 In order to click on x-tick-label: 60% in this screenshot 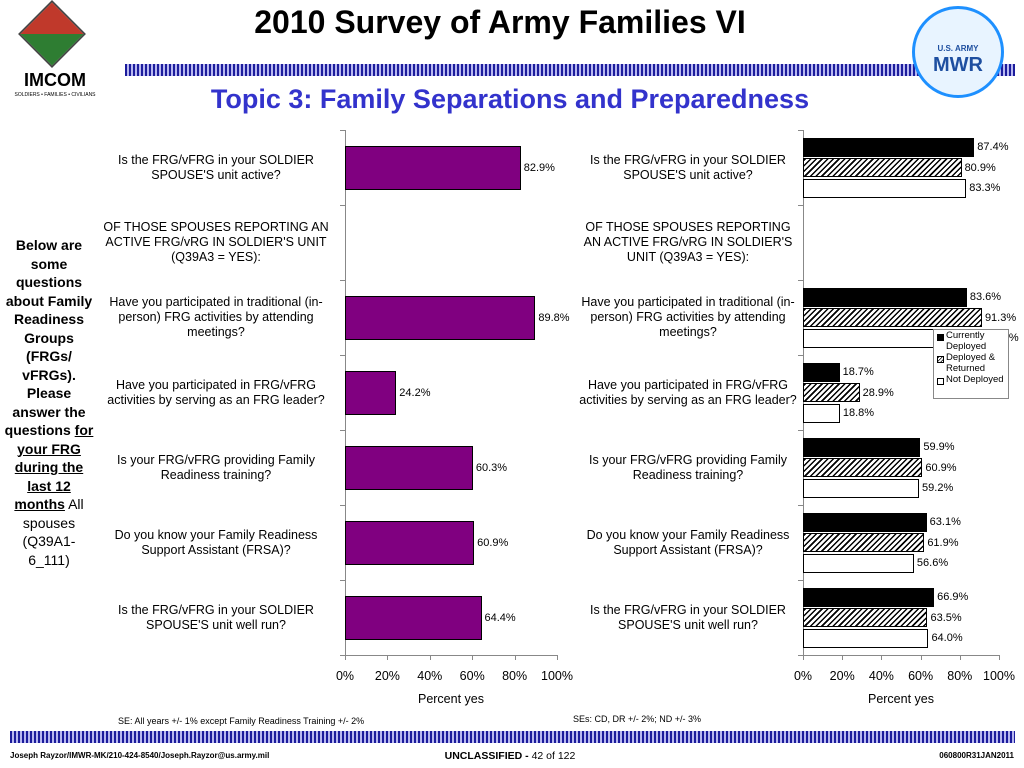, I will do `click(921, 676)`.